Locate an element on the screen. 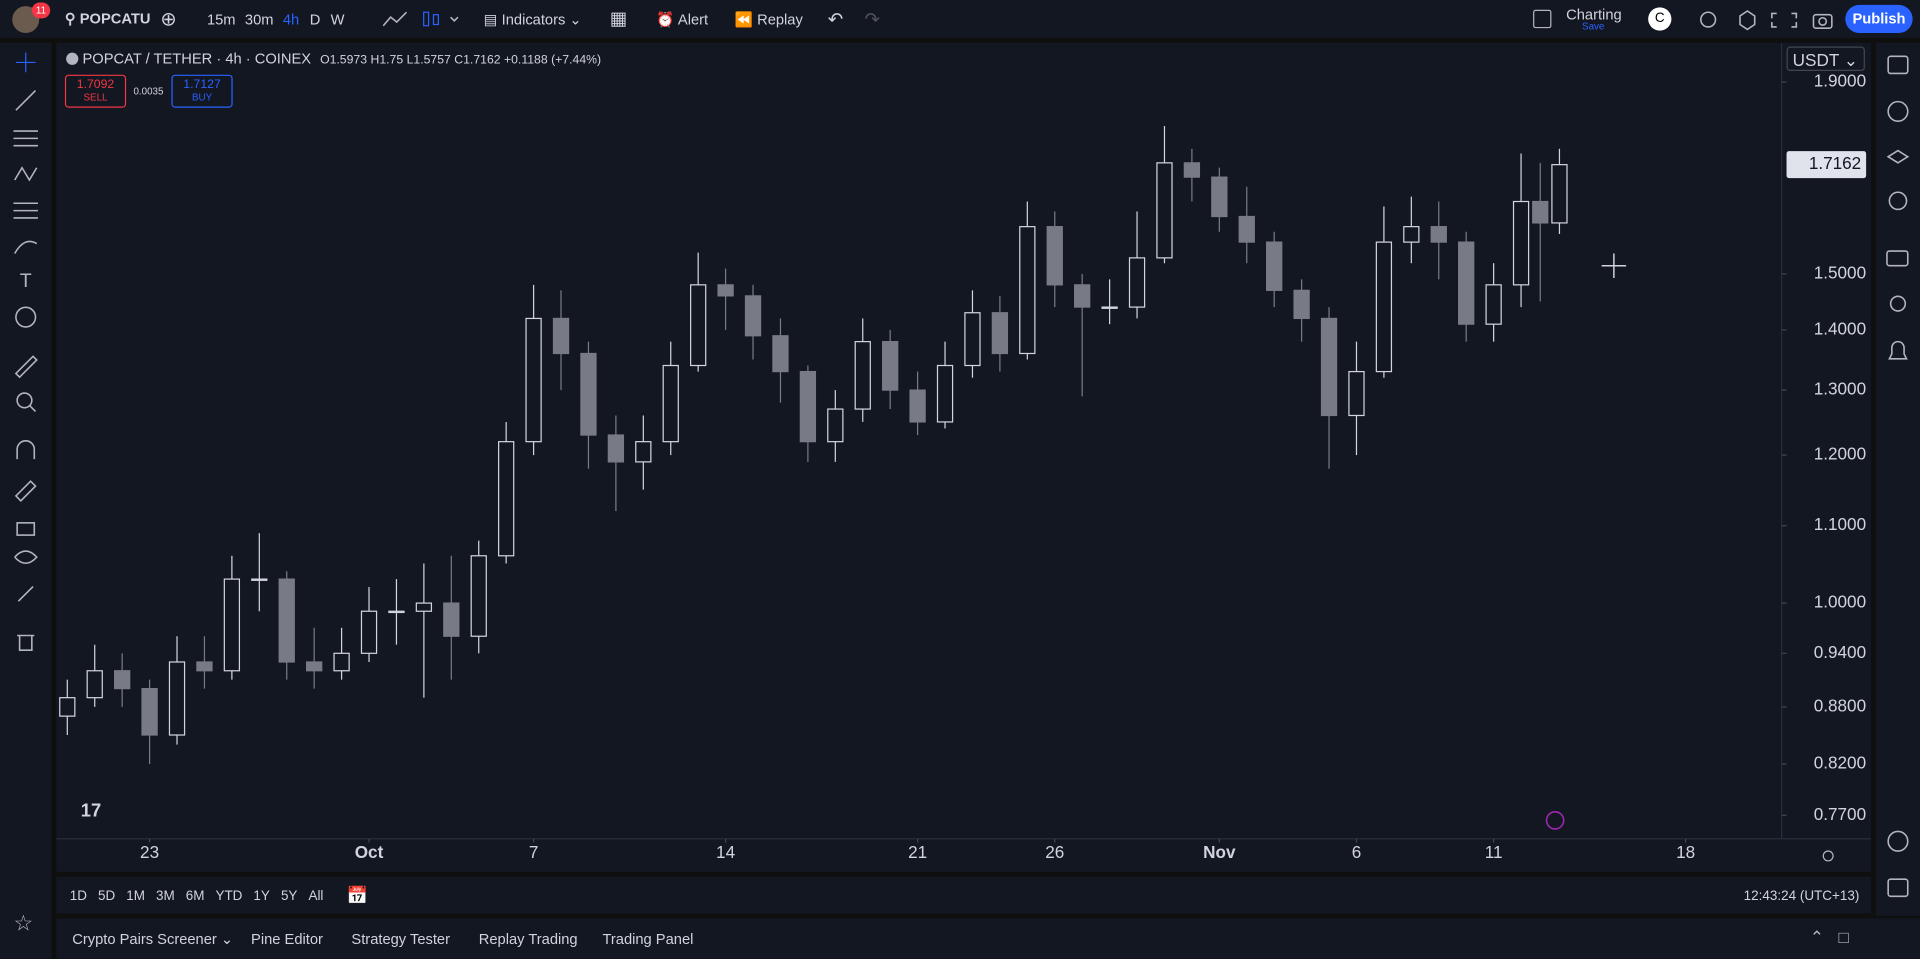  tab-screener: Crypto Pairs Screener ⌄ is located at coordinates (153, 939).